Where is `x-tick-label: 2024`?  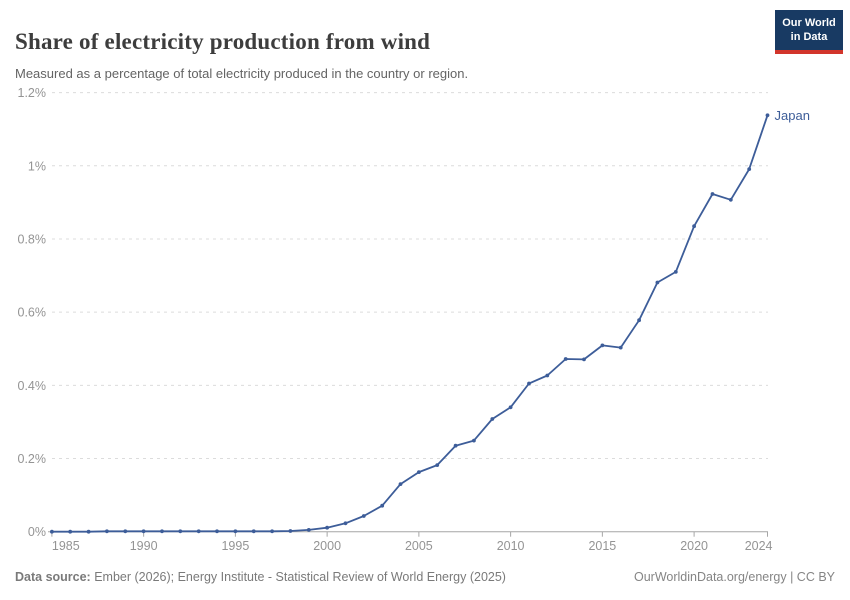 x-tick-label: 2024 is located at coordinates (759, 546).